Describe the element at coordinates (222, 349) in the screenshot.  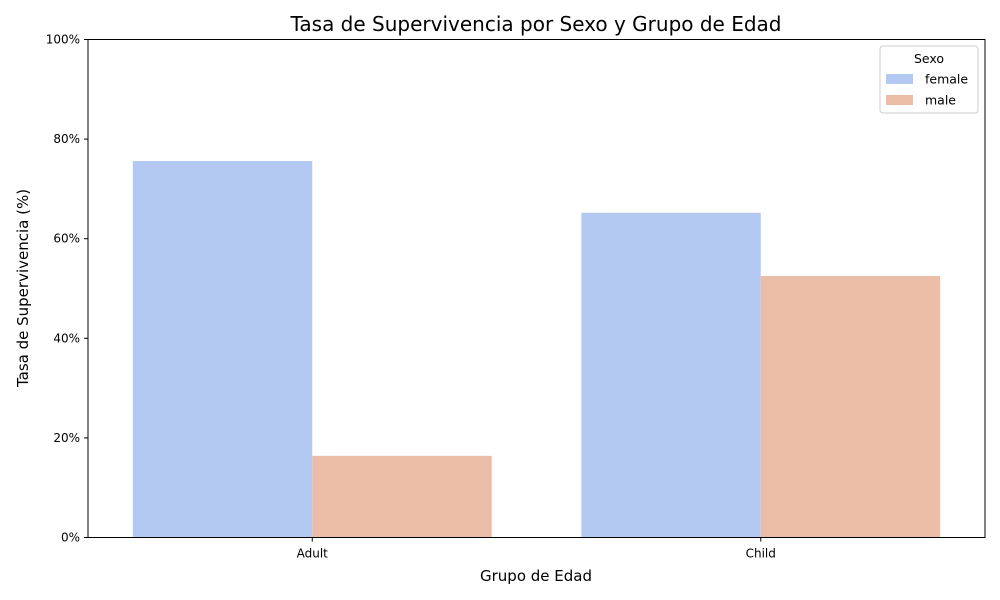
I see `bar-female-adult` at that location.